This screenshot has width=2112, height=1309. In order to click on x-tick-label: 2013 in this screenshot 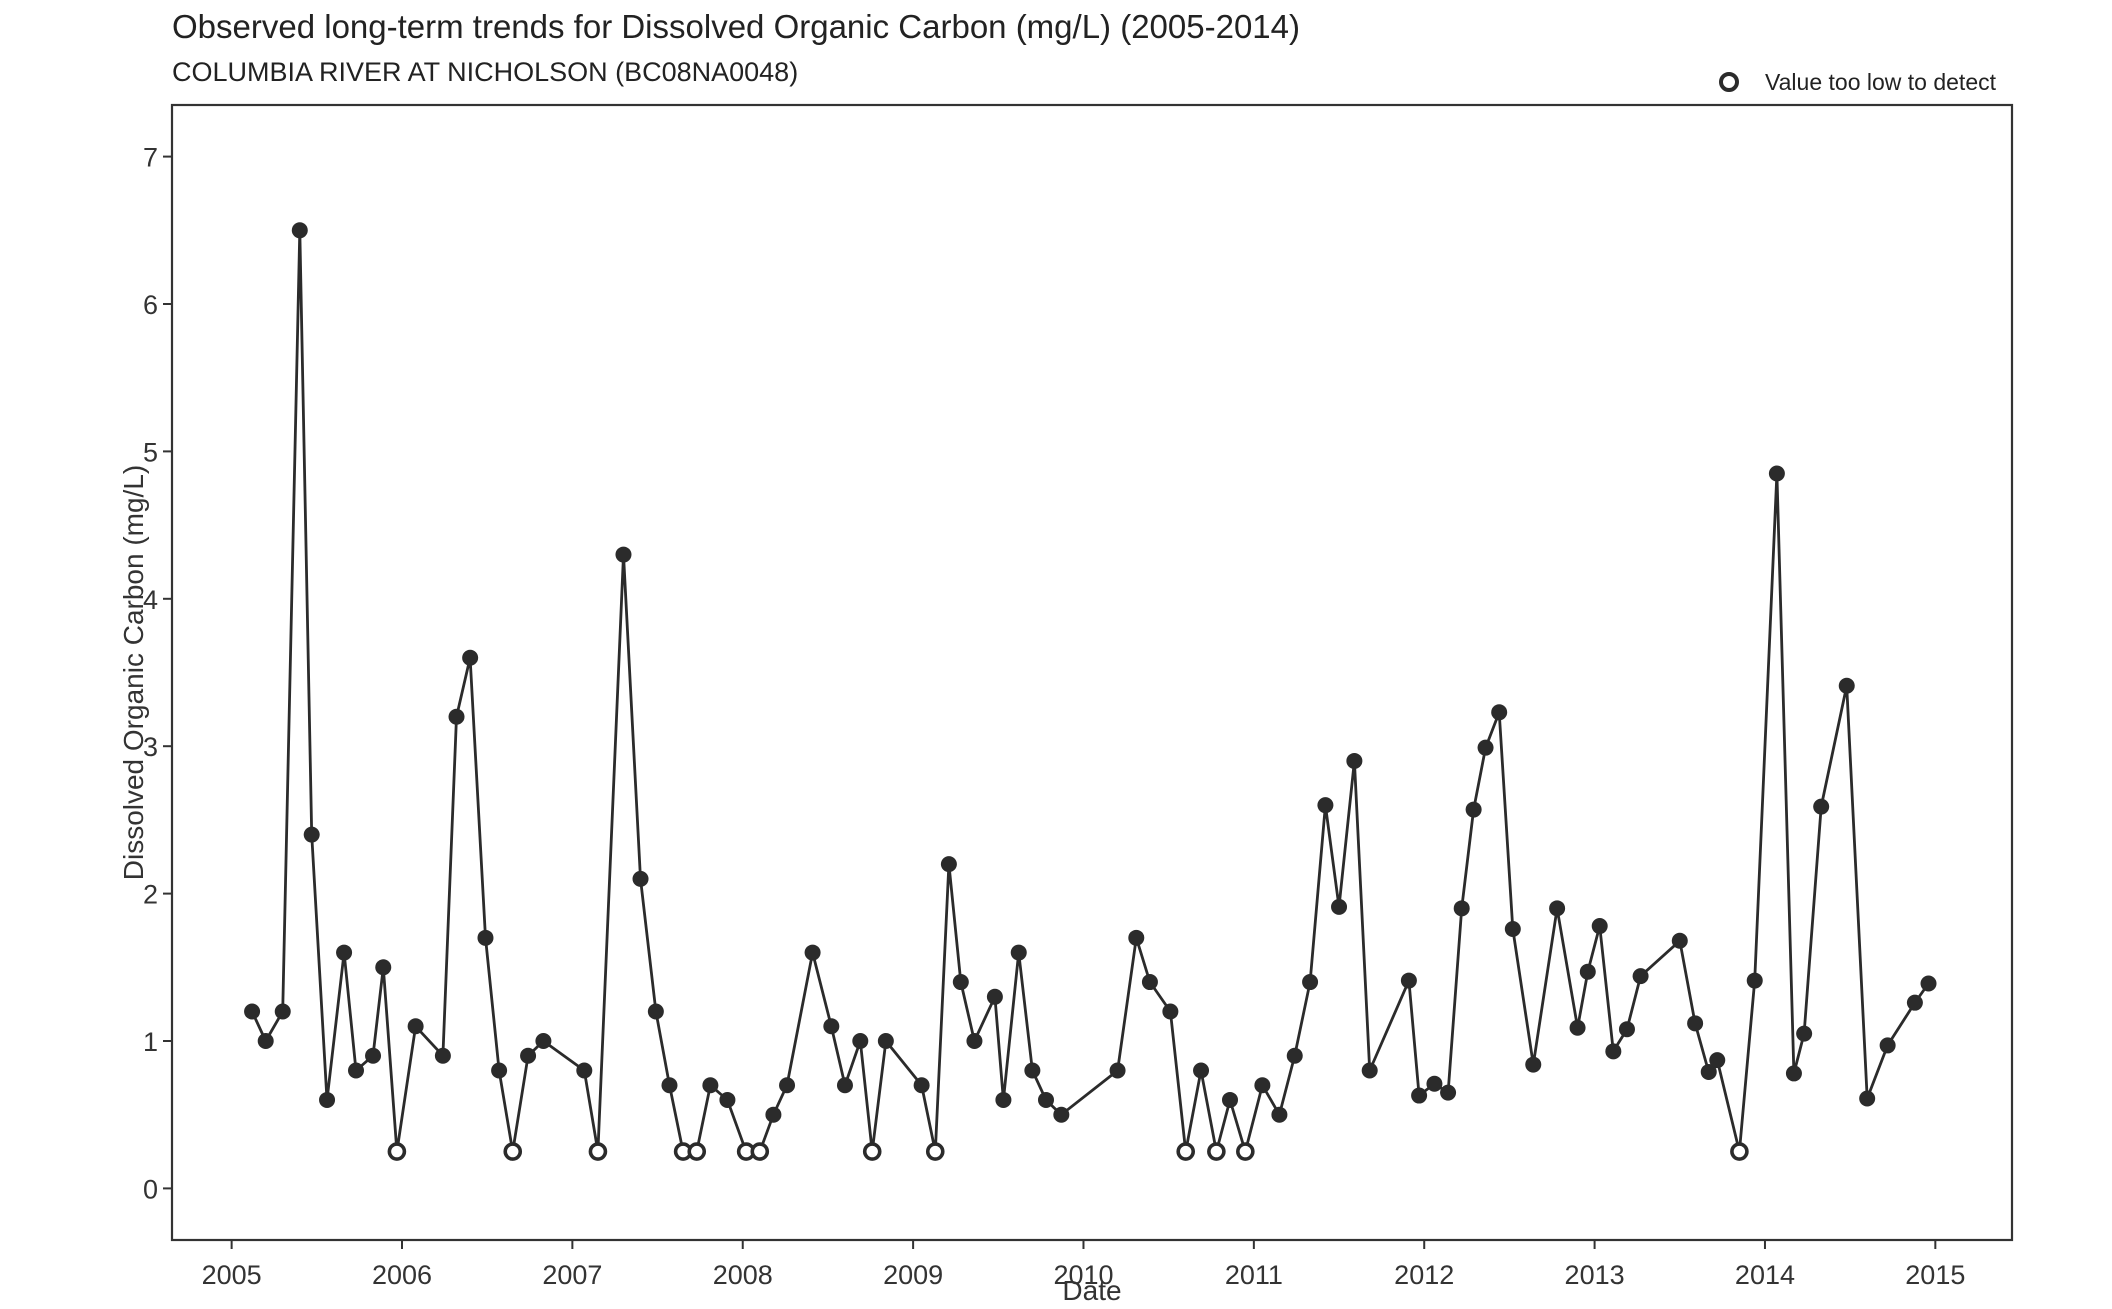, I will do `click(1595, 1275)`.